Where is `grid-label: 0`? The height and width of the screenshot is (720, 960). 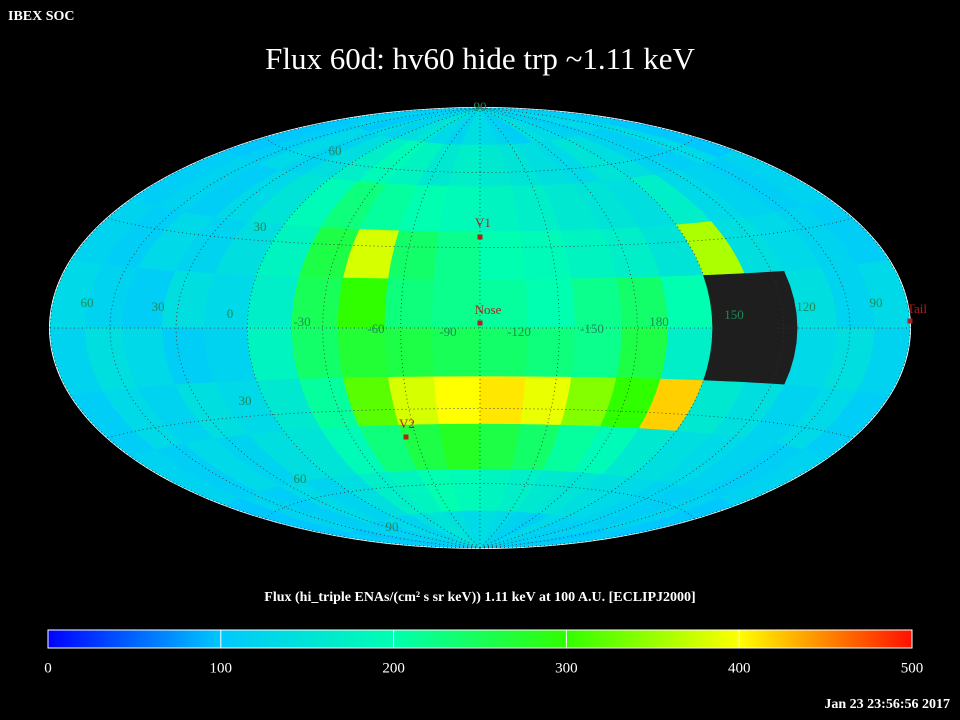
grid-label: 0 is located at coordinates (230, 313).